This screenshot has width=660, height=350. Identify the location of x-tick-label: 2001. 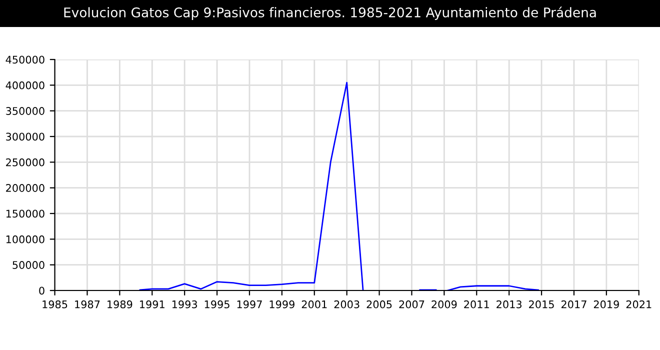
(314, 304).